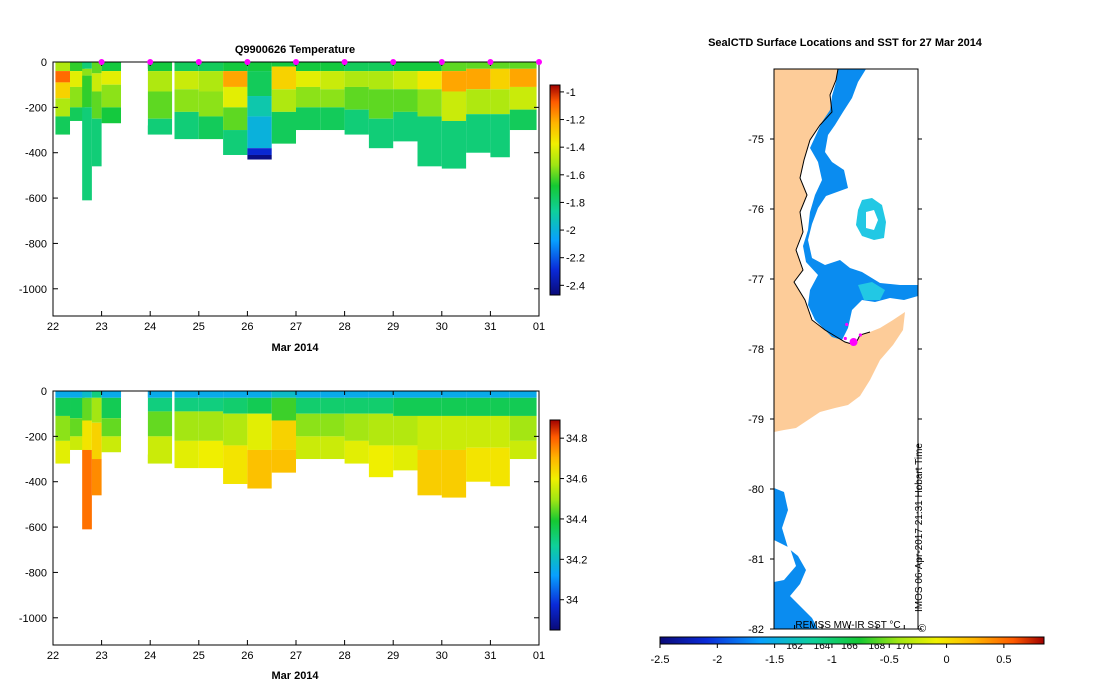 Image resolution: width=1099 pixels, height=700 pixels. I want to click on x-tick-label: 28, so click(344, 656).